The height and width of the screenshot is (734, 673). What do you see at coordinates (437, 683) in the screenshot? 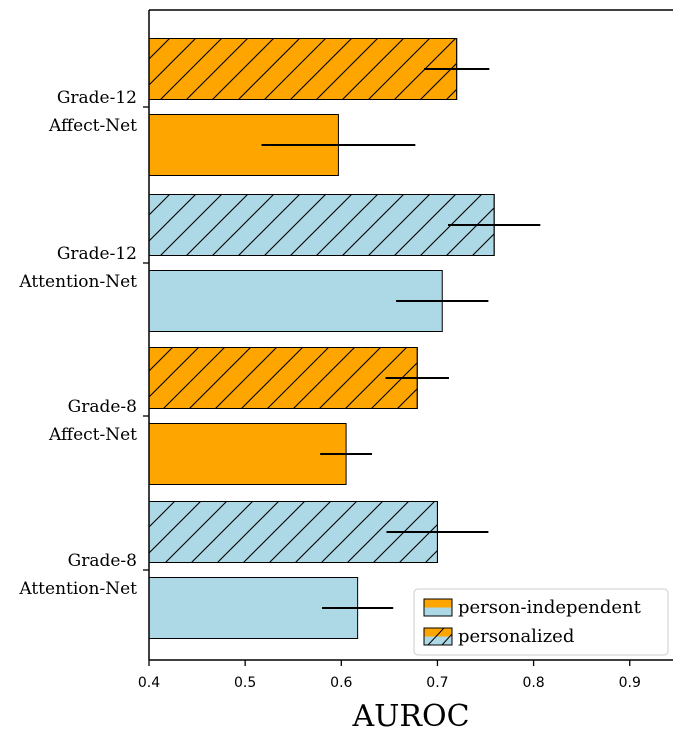
I see `x-tick-label: 0.7` at bounding box center [437, 683].